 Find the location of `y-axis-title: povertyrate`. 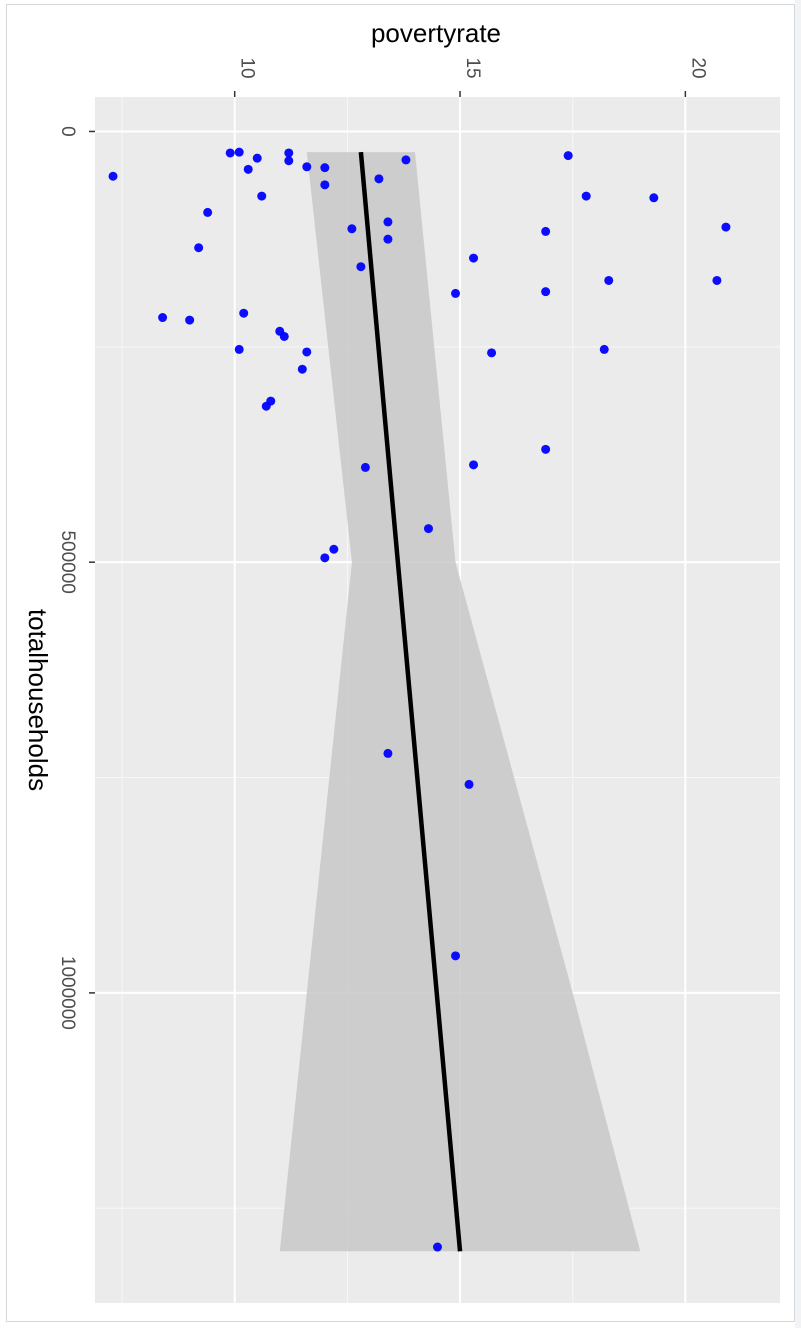

y-axis-title: povertyrate is located at coordinates (436, 33).